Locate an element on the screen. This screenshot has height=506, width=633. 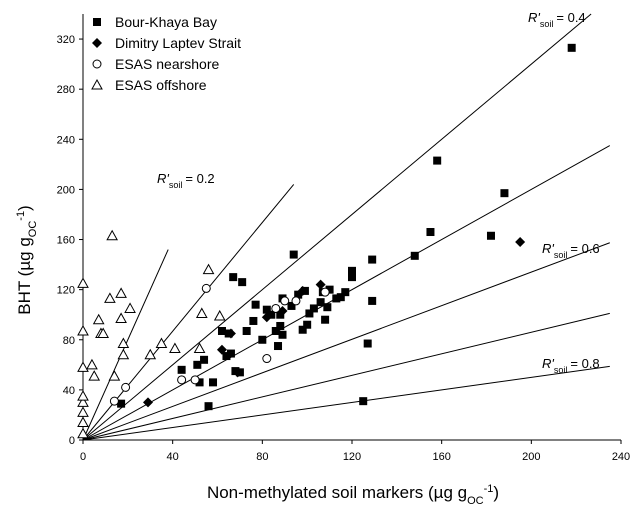
y-axis-title: BHT (µg gOC-1) is located at coordinates (27, 259).